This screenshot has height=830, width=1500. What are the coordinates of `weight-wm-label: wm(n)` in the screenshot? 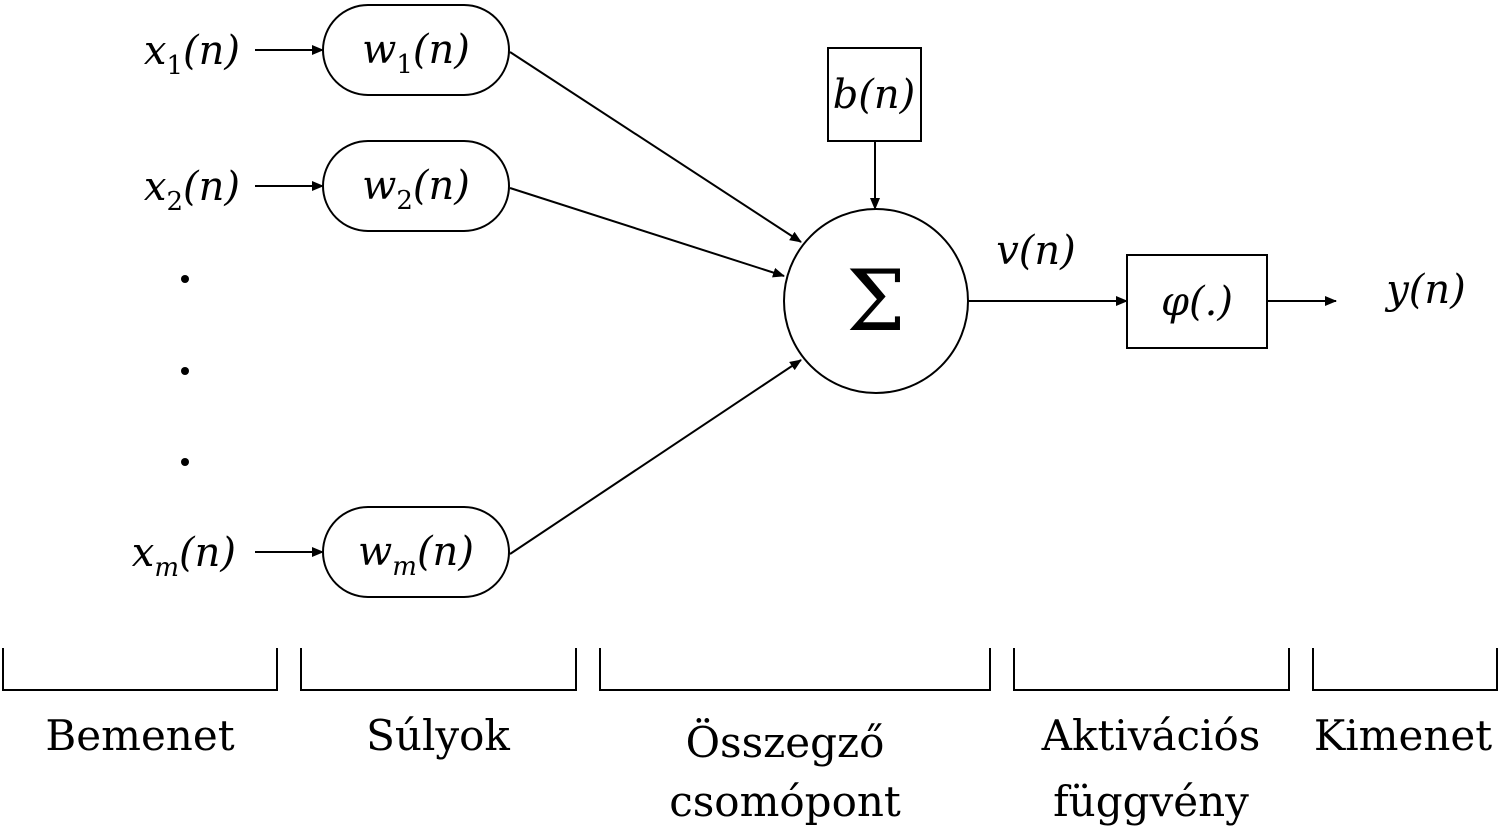 It's located at (416, 555).